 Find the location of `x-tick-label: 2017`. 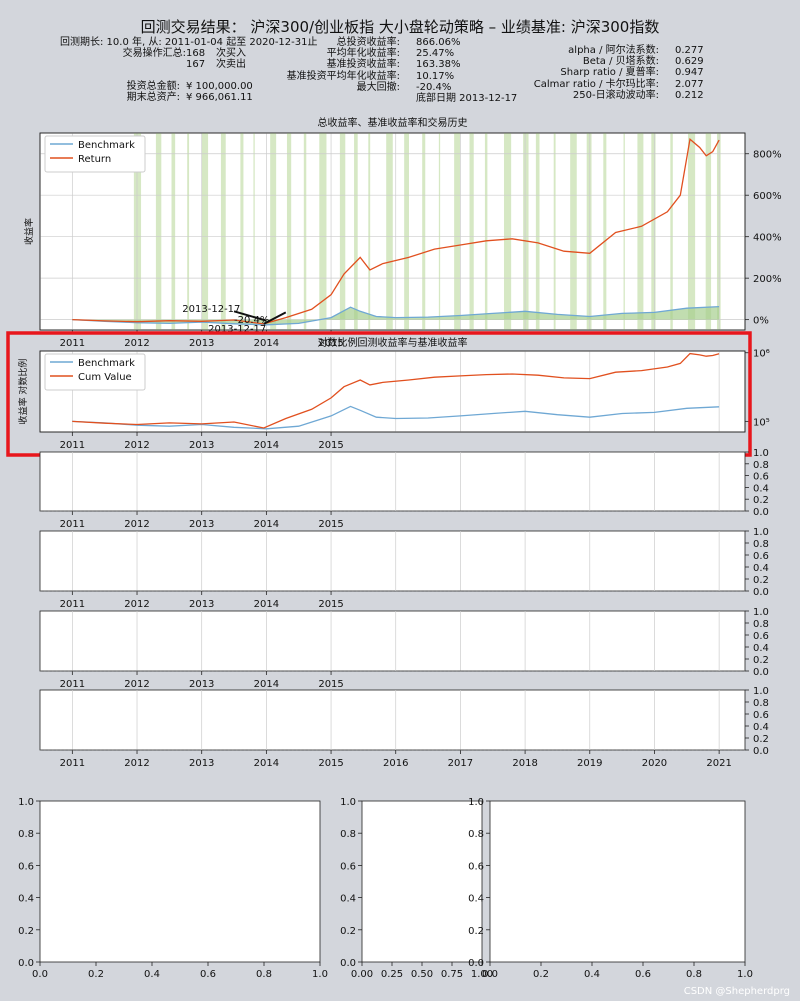

x-tick-label: 2017 is located at coordinates (460, 763).